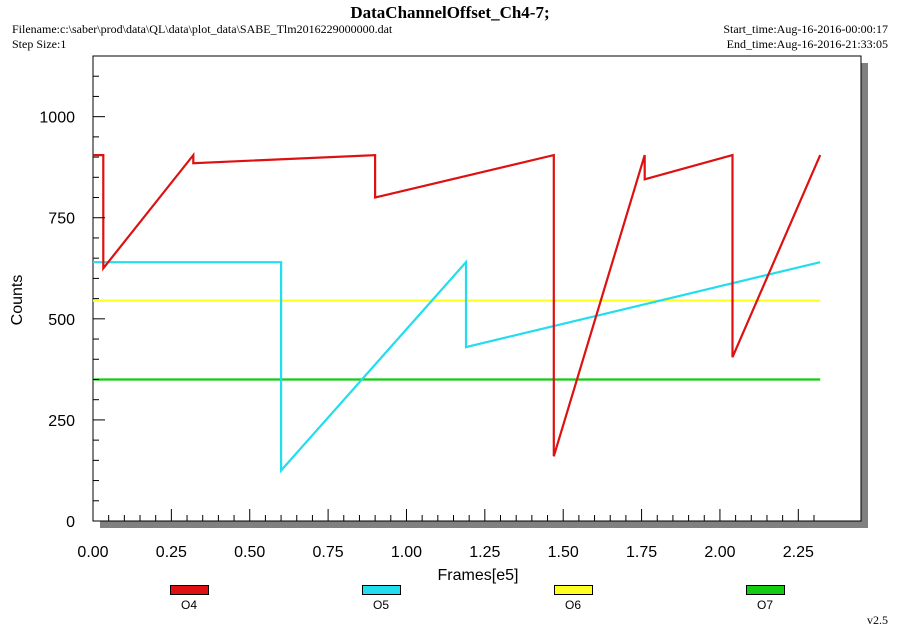  Describe the element at coordinates (450, 12) in the screenshot. I see `chart-title: DataChannelOffset_Ch4-7;` at that location.